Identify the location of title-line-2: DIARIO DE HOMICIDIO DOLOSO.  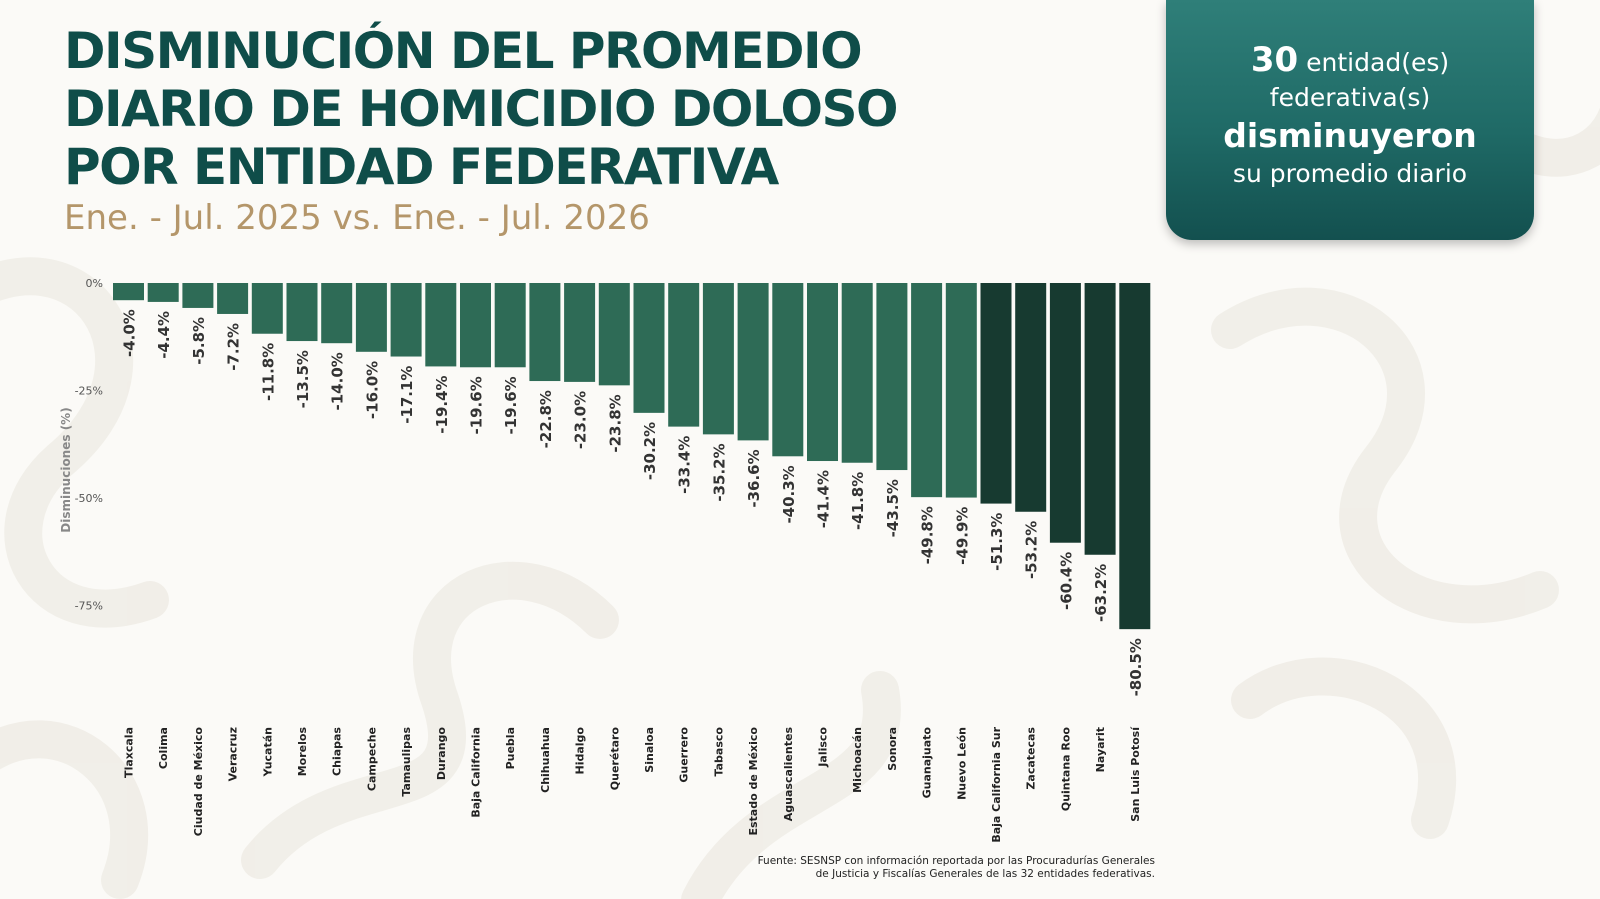
(481, 109).